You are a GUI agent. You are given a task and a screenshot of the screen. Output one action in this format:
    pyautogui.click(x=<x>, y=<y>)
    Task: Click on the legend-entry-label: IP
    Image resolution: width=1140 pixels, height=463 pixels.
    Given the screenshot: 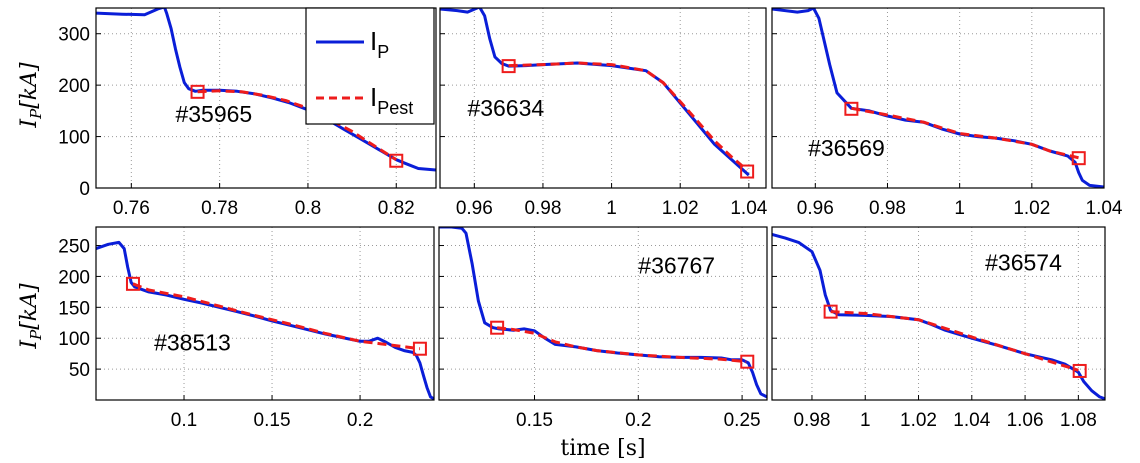 What is the action you would take?
    pyautogui.click(x=379, y=44)
    